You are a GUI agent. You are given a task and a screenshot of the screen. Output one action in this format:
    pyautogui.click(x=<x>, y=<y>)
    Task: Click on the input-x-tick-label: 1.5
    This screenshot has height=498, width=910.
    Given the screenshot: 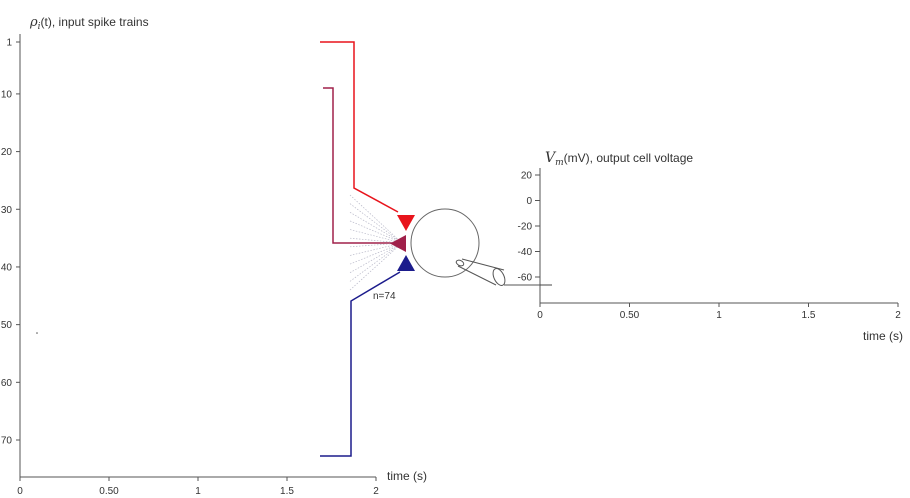 What is the action you would take?
    pyautogui.click(x=287, y=491)
    